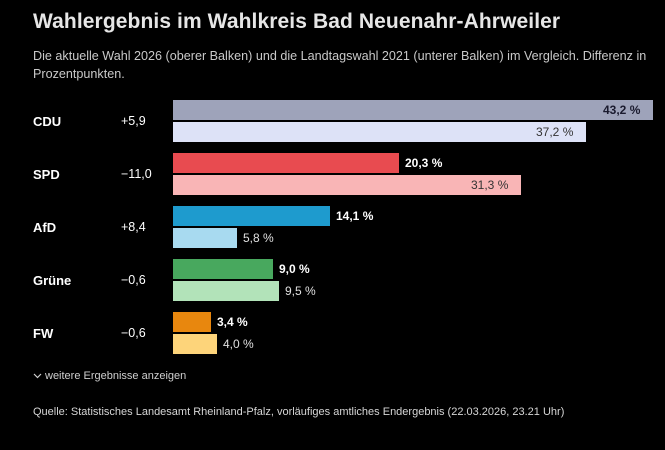  What do you see at coordinates (232, 322) in the screenshot?
I see `label-2026-fw: 3,4 %` at bounding box center [232, 322].